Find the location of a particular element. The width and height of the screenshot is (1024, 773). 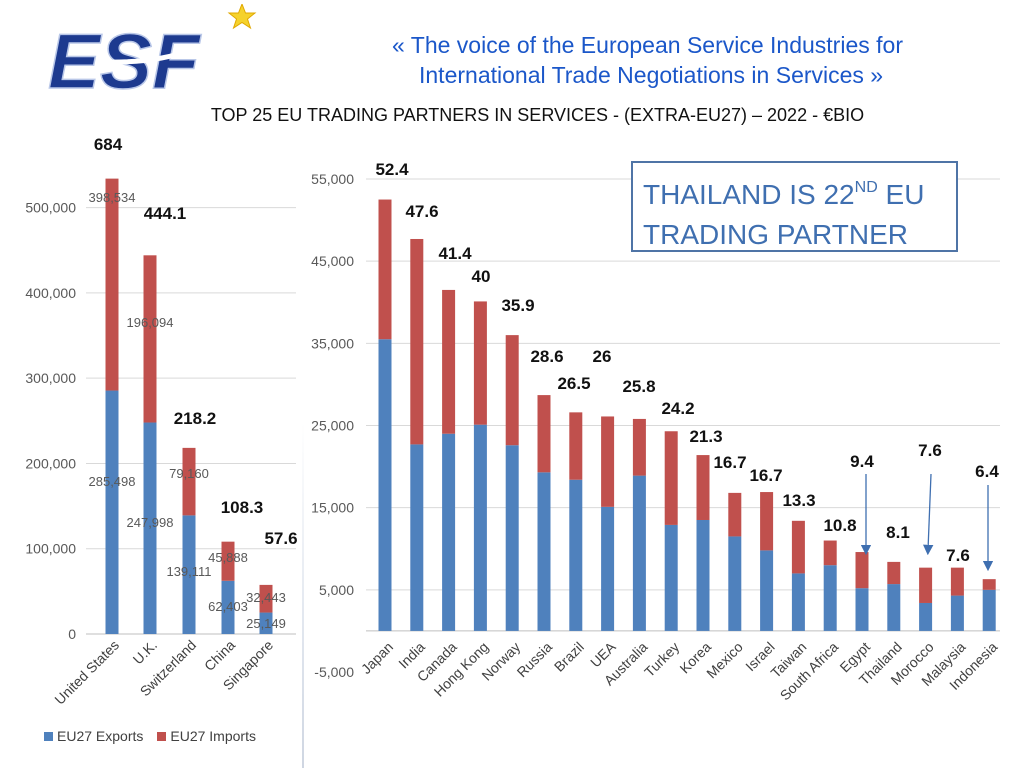

total-label-australia: 25.8 is located at coordinates (638, 386).